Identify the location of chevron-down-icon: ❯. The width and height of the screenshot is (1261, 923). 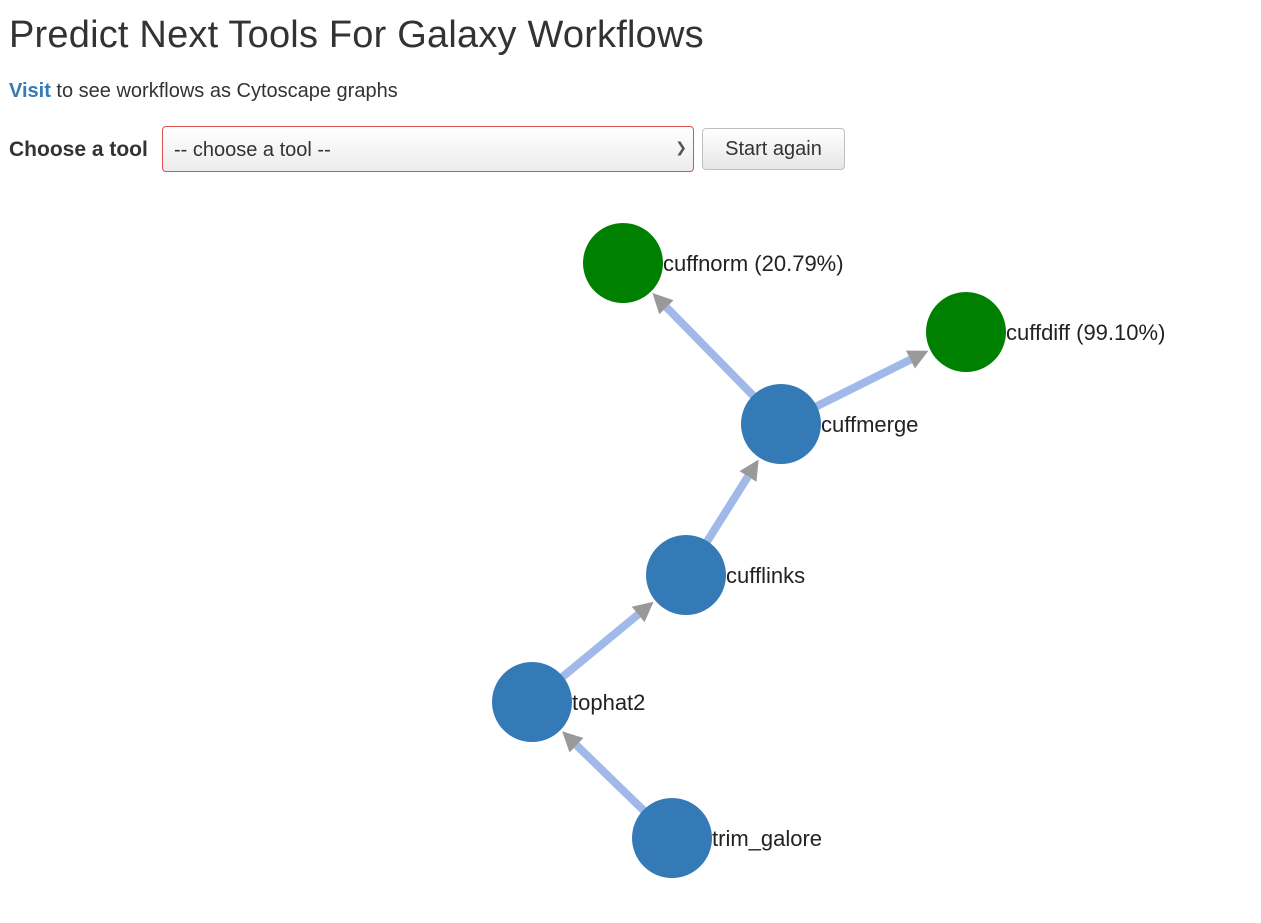
(681, 147).